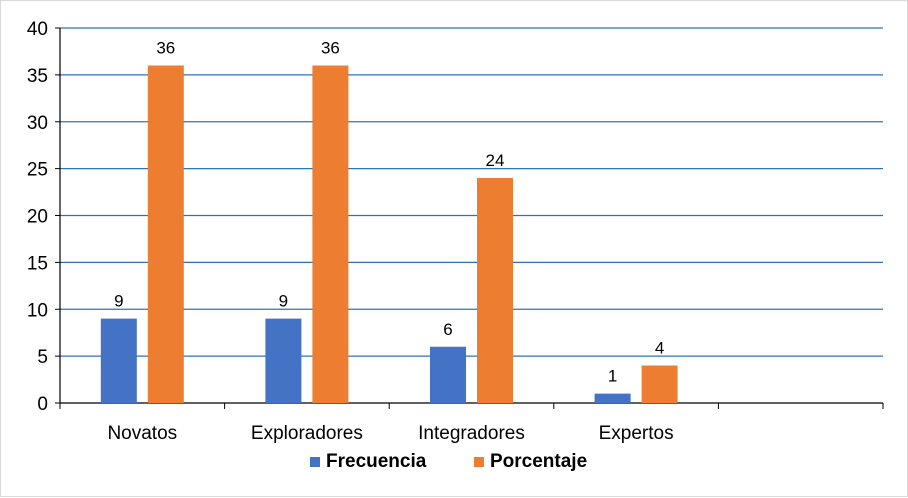 This screenshot has width=908, height=498. Describe the element at coordinates (165, 234) in the screenshot. I see `bar-porcentaje-Novatos` at that location.